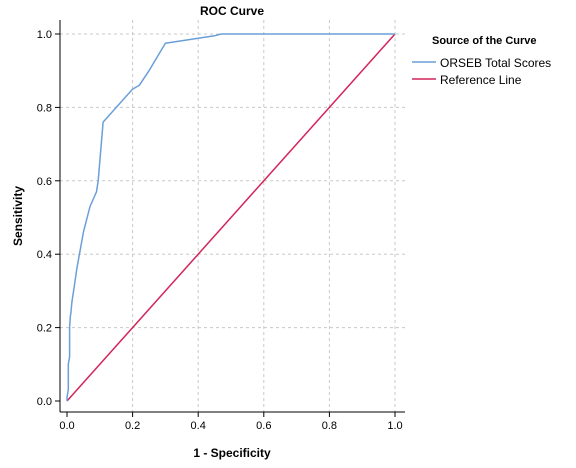 The height and width of the screenshot is (468, 576). I want to click on x-tick-label: 0.8, so click(329, 426).